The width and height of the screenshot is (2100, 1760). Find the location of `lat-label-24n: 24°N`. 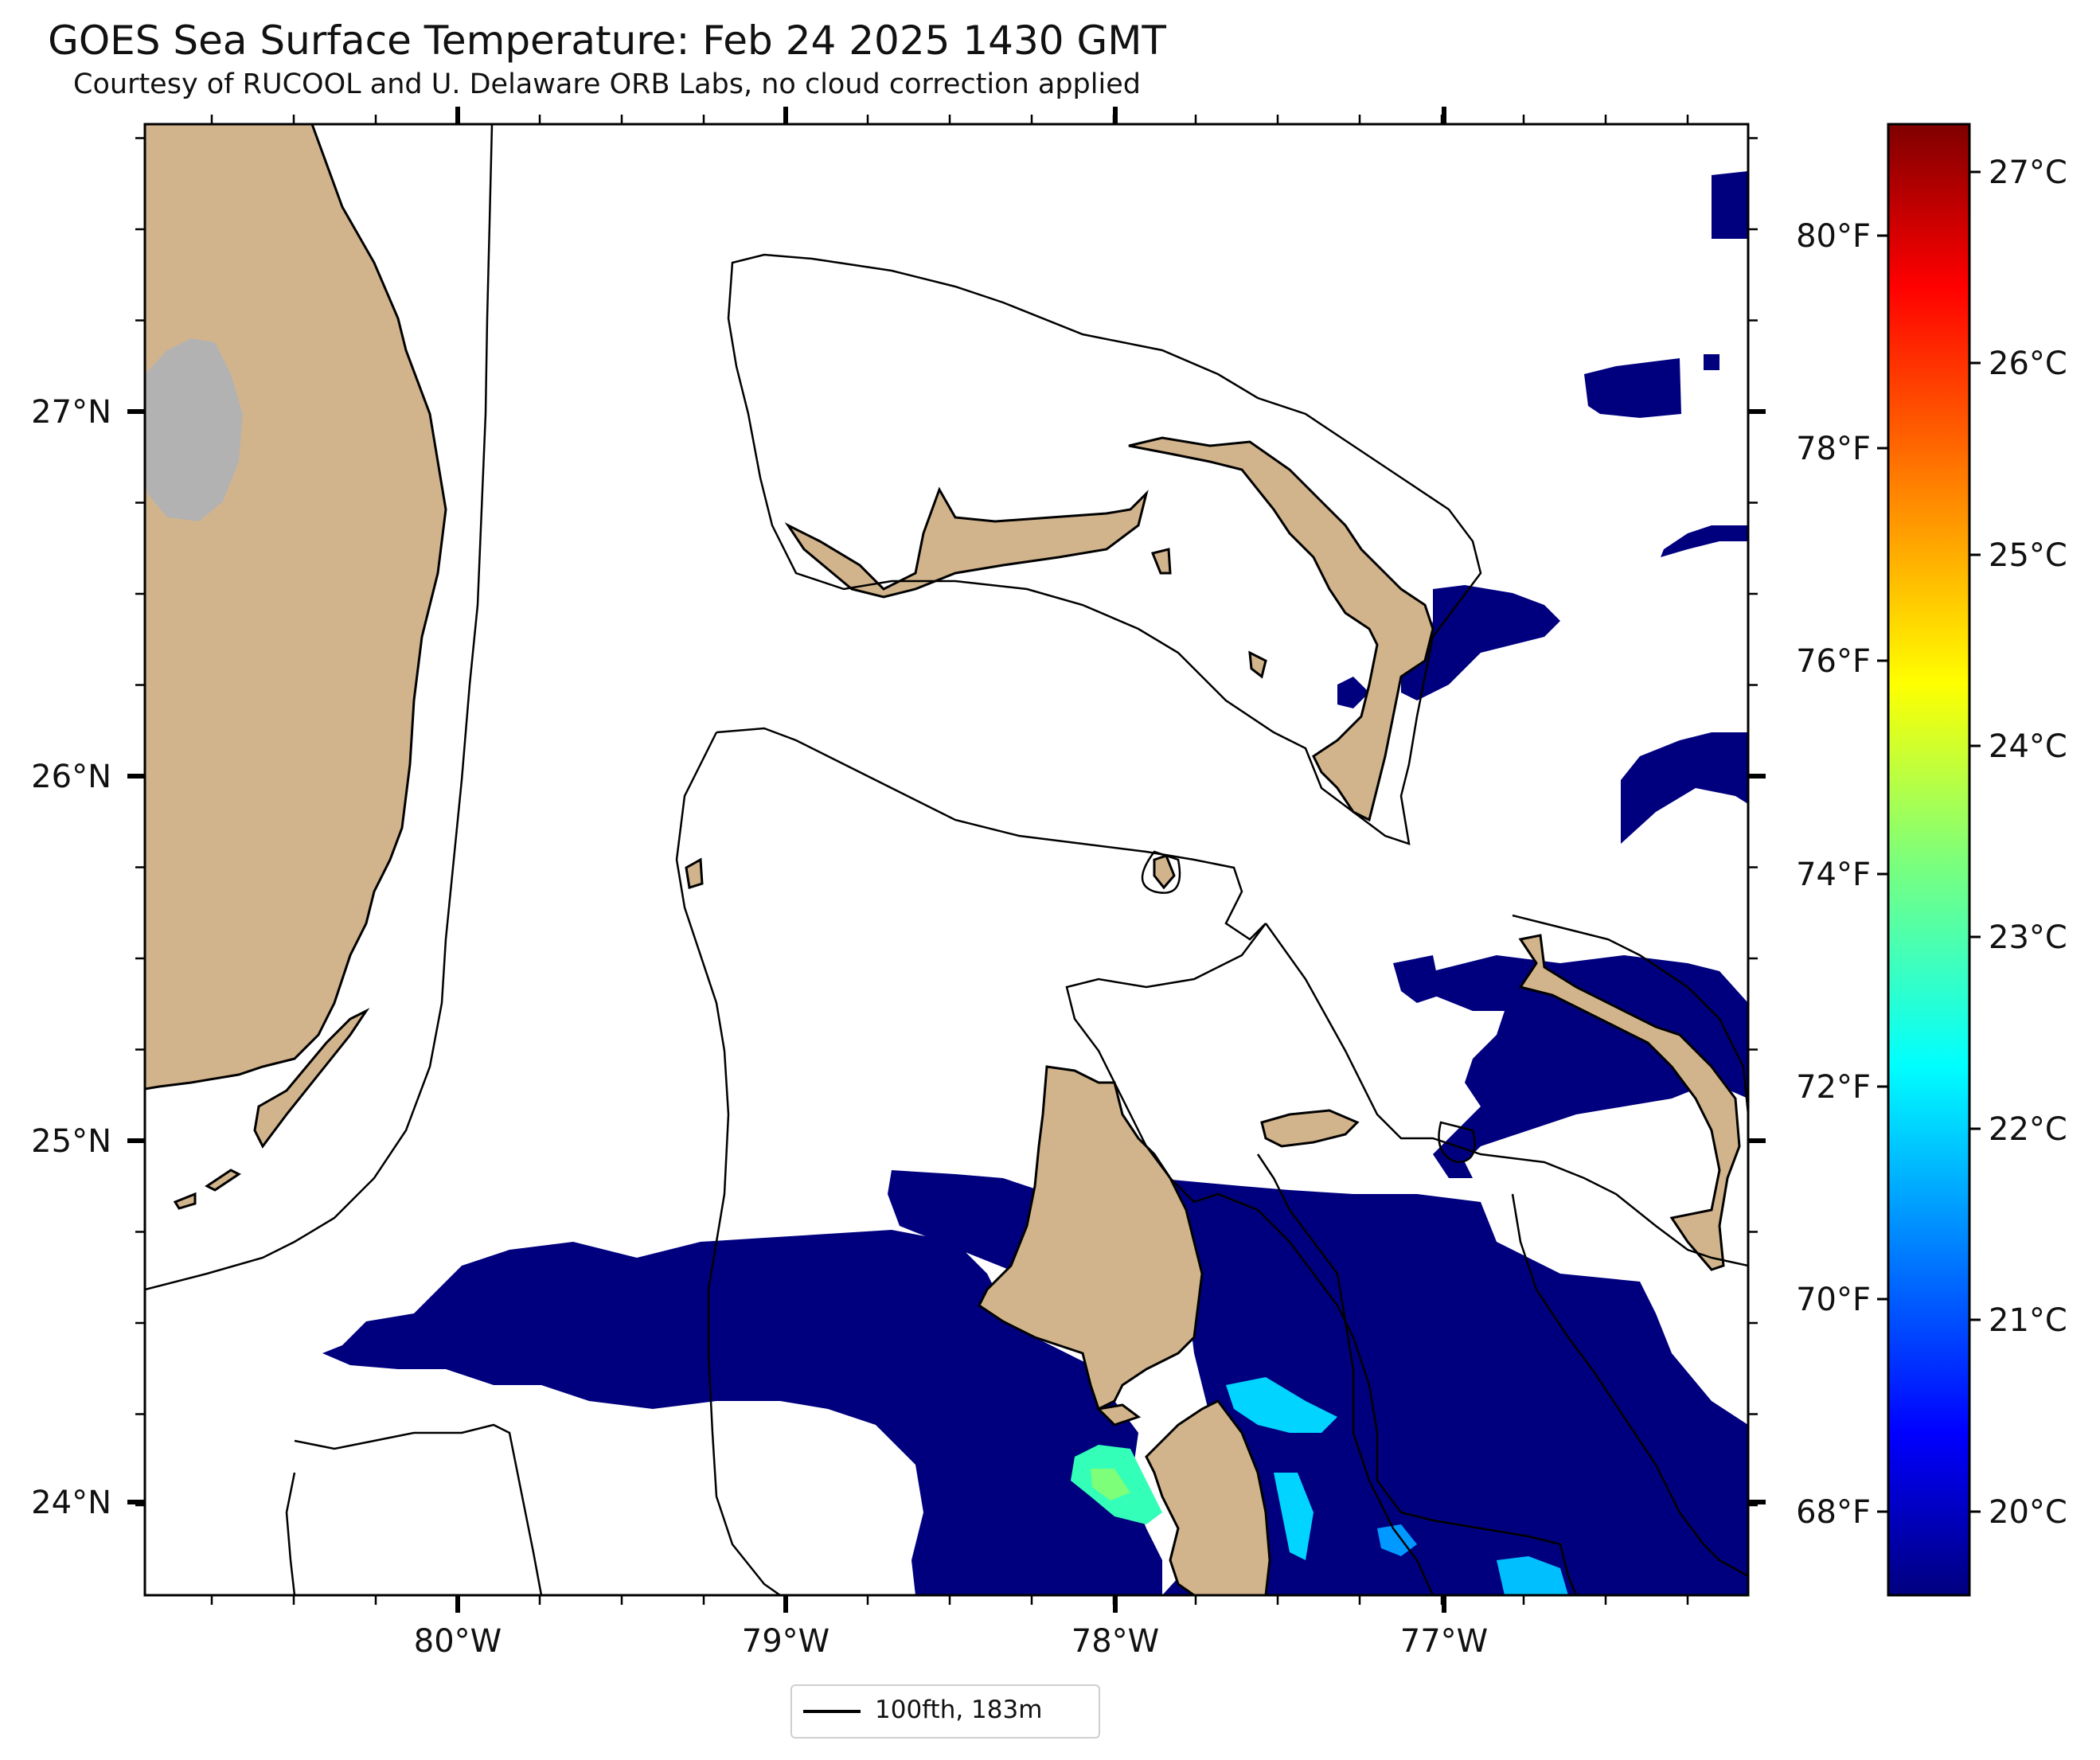

lat-label-24n: 24°N is located at coordinates (71, 1503).